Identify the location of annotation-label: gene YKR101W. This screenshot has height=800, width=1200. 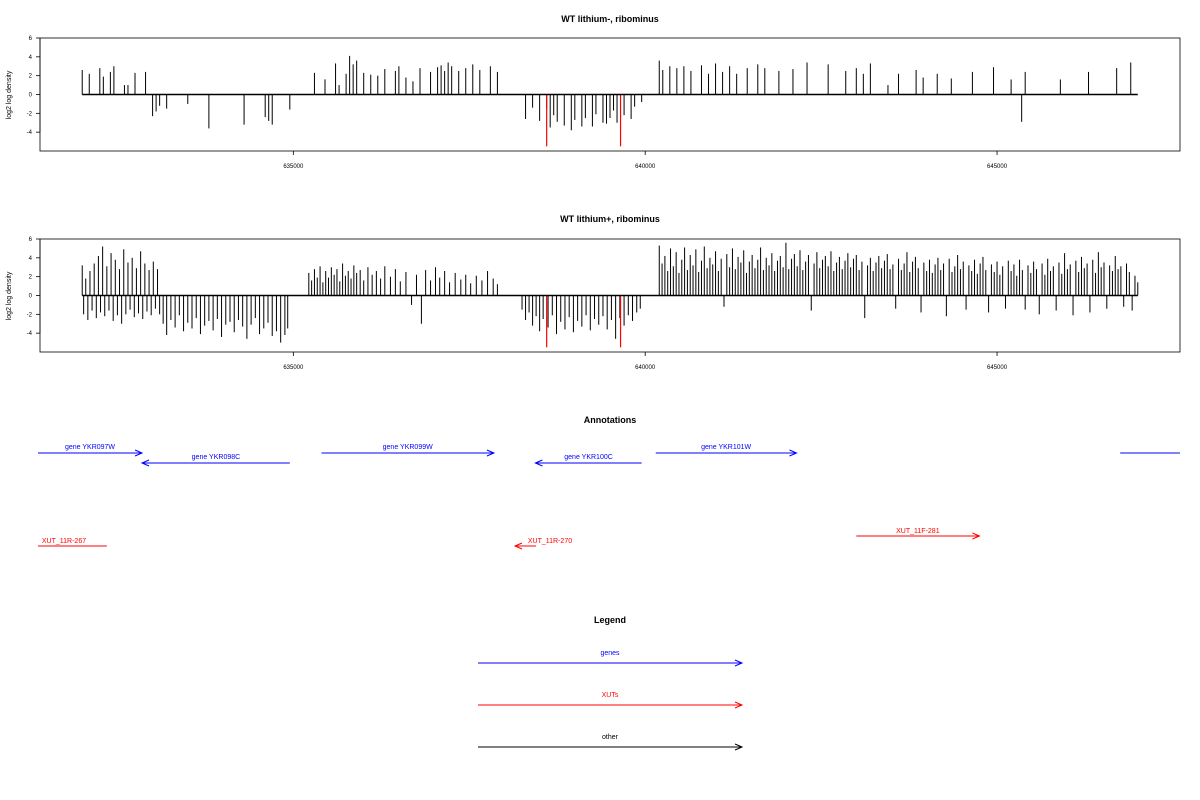
(726, 447).